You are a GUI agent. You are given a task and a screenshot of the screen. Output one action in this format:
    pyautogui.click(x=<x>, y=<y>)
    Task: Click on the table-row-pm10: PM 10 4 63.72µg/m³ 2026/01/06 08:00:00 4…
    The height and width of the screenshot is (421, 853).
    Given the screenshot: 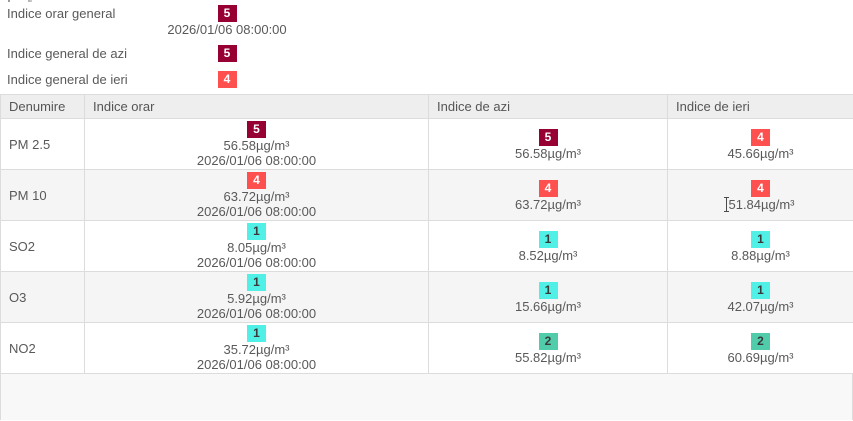 What is the action you would take?
    pyautogui.click(x=426, y=195)
    